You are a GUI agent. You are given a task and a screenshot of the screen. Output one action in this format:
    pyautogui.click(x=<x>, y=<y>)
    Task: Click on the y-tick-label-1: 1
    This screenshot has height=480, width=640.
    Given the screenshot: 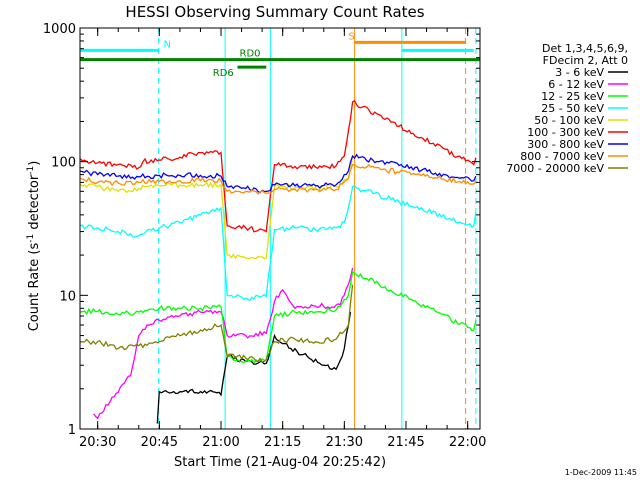 What is the action you would take?
    pyautogui.click(x=72, y=430)
    